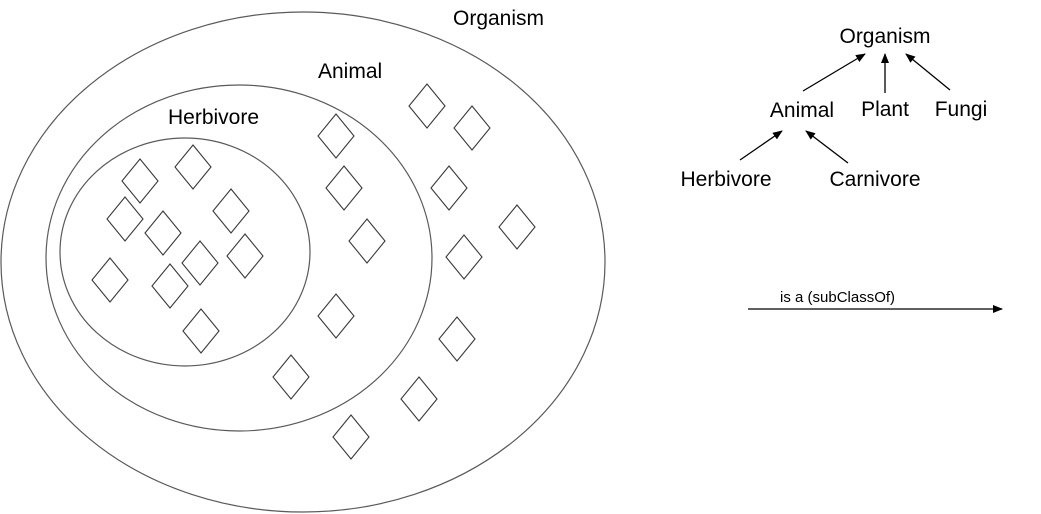 Image resolution: width=1041 pixels, height=514 pixels. Describe the element at coordinates (885, 109) in the screenshot. I see `tree-node-plant: Plant` at that location.